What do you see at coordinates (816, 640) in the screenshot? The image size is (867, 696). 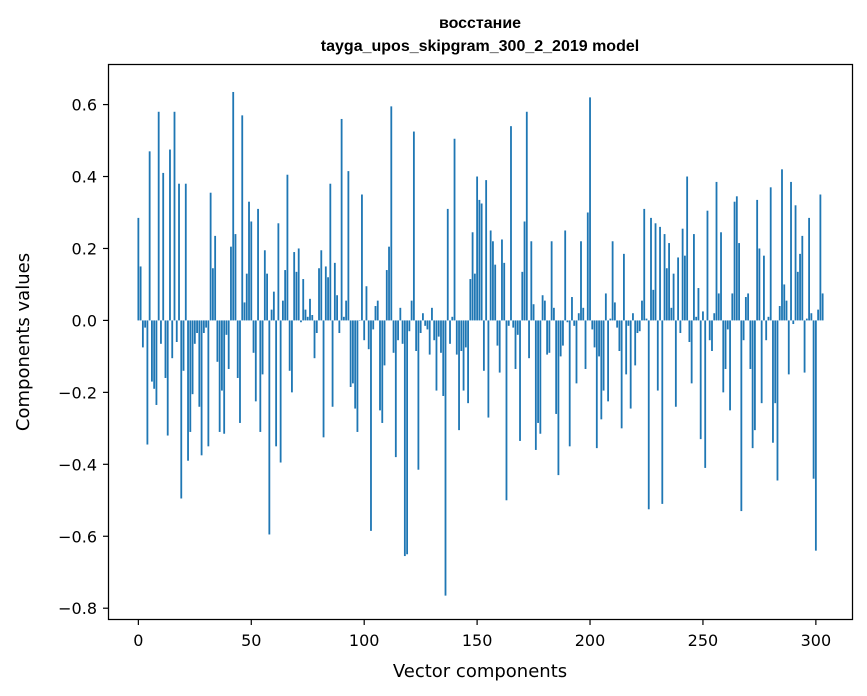 I see `x-tick-label: 300` at bounding box center [816, 640].